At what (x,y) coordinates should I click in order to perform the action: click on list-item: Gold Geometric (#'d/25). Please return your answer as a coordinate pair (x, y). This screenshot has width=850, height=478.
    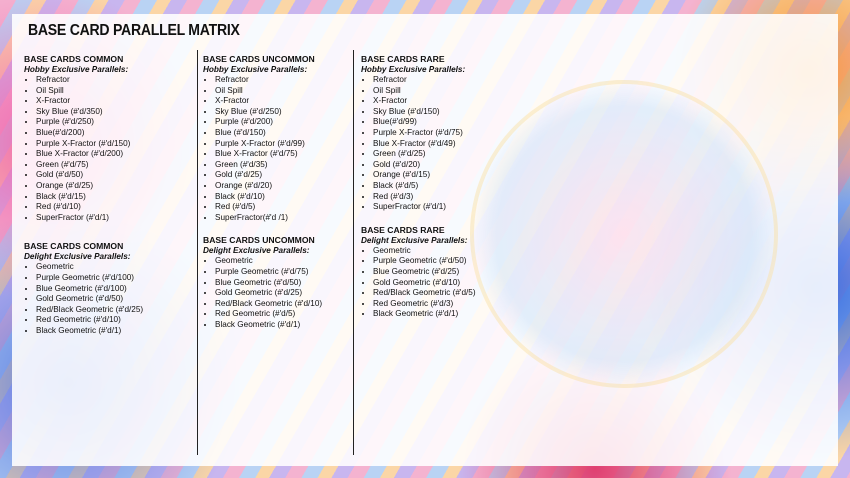
    Looking at the image, I should click on (291, 293).